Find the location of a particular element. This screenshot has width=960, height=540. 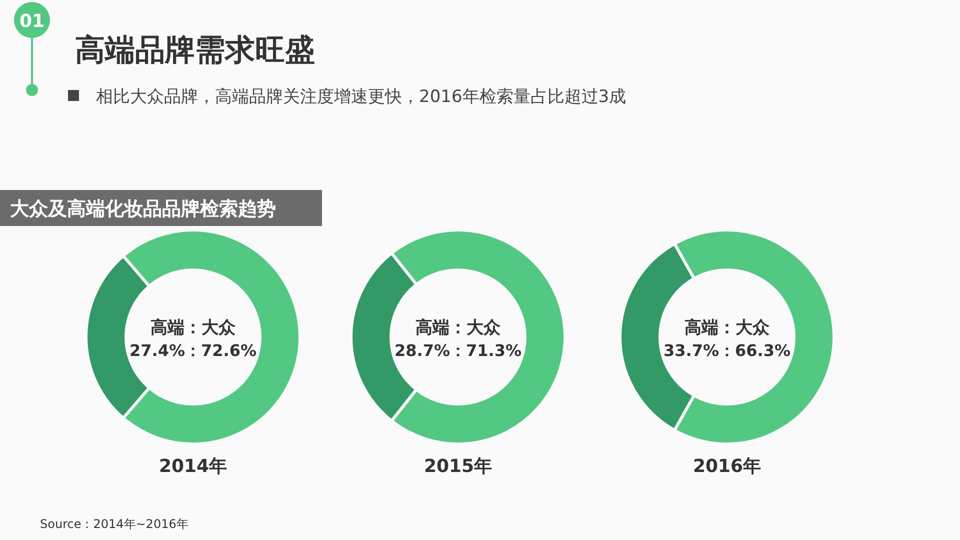

text: 相比大众品牌，高端品牌关注度增速更快，2016年检索量占比超过3成 is located at coordinates (361, 97).